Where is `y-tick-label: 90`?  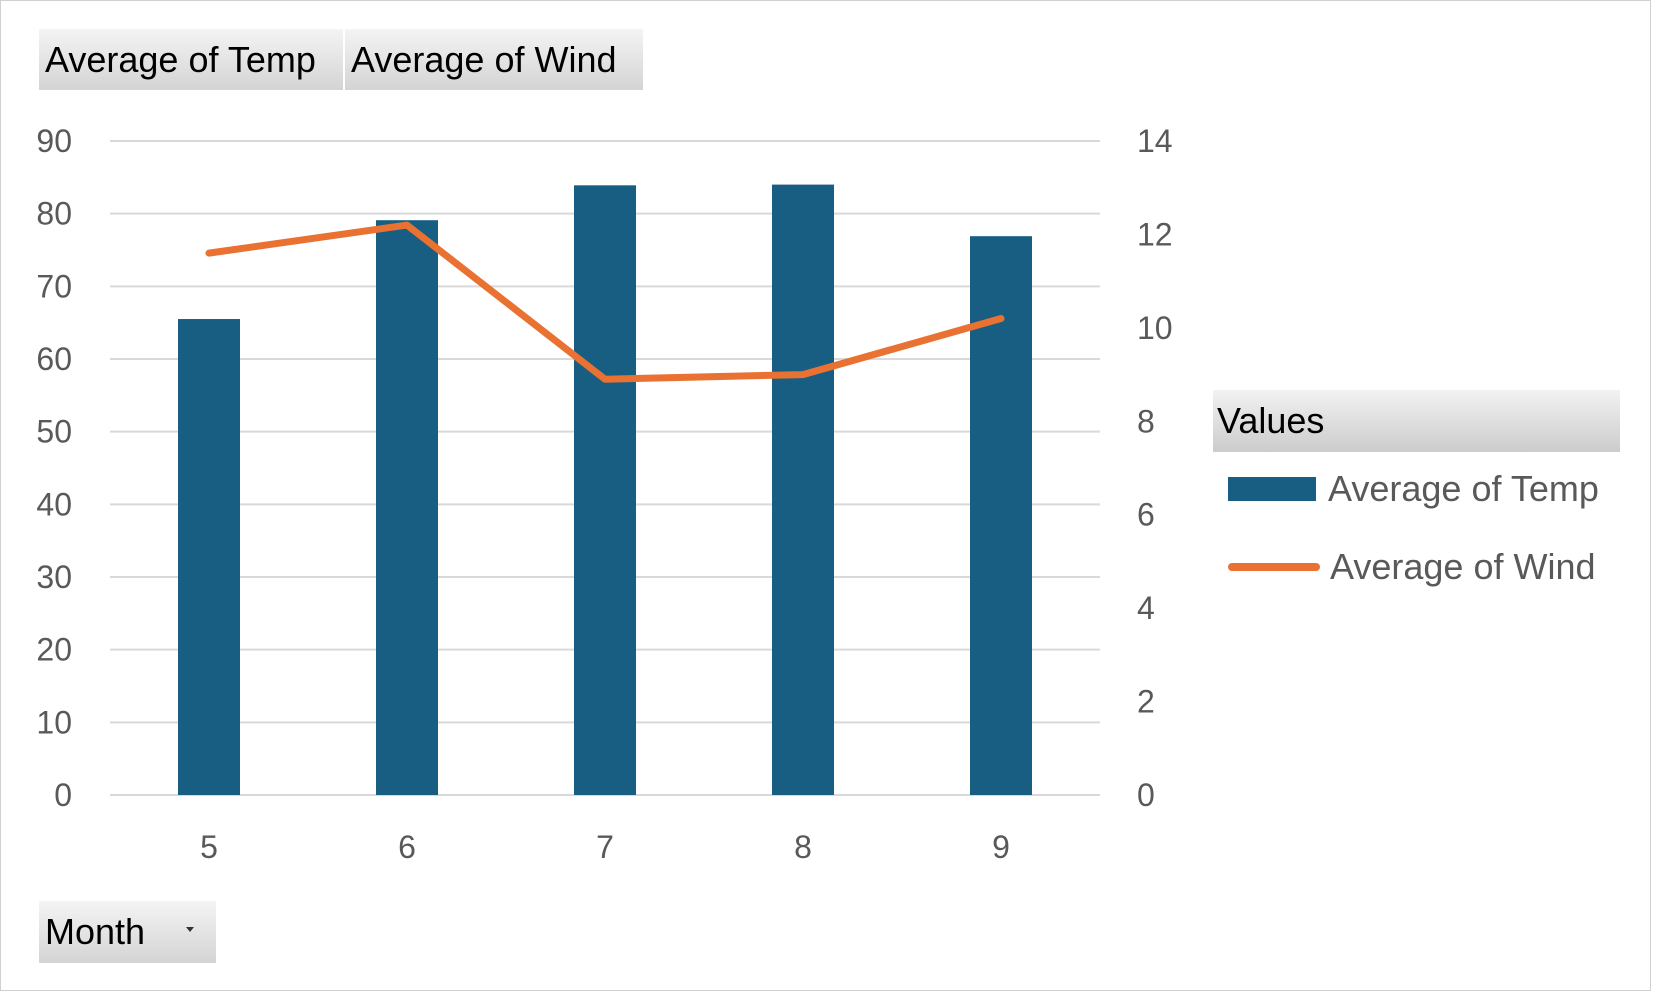 y-tick-label: 90 is located at coordinates (54, 141).